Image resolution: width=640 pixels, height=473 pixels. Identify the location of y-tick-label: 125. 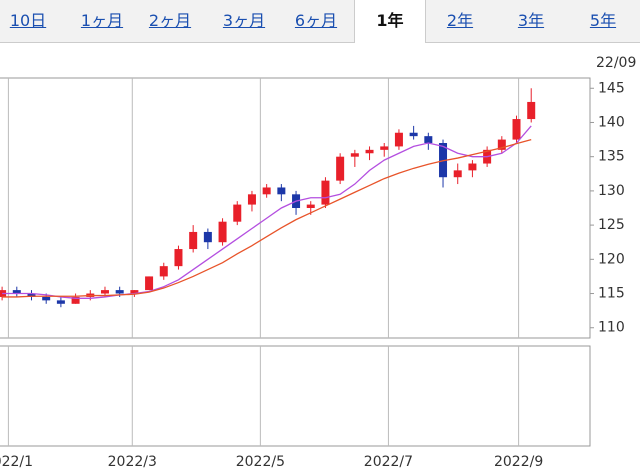
(611, 225).